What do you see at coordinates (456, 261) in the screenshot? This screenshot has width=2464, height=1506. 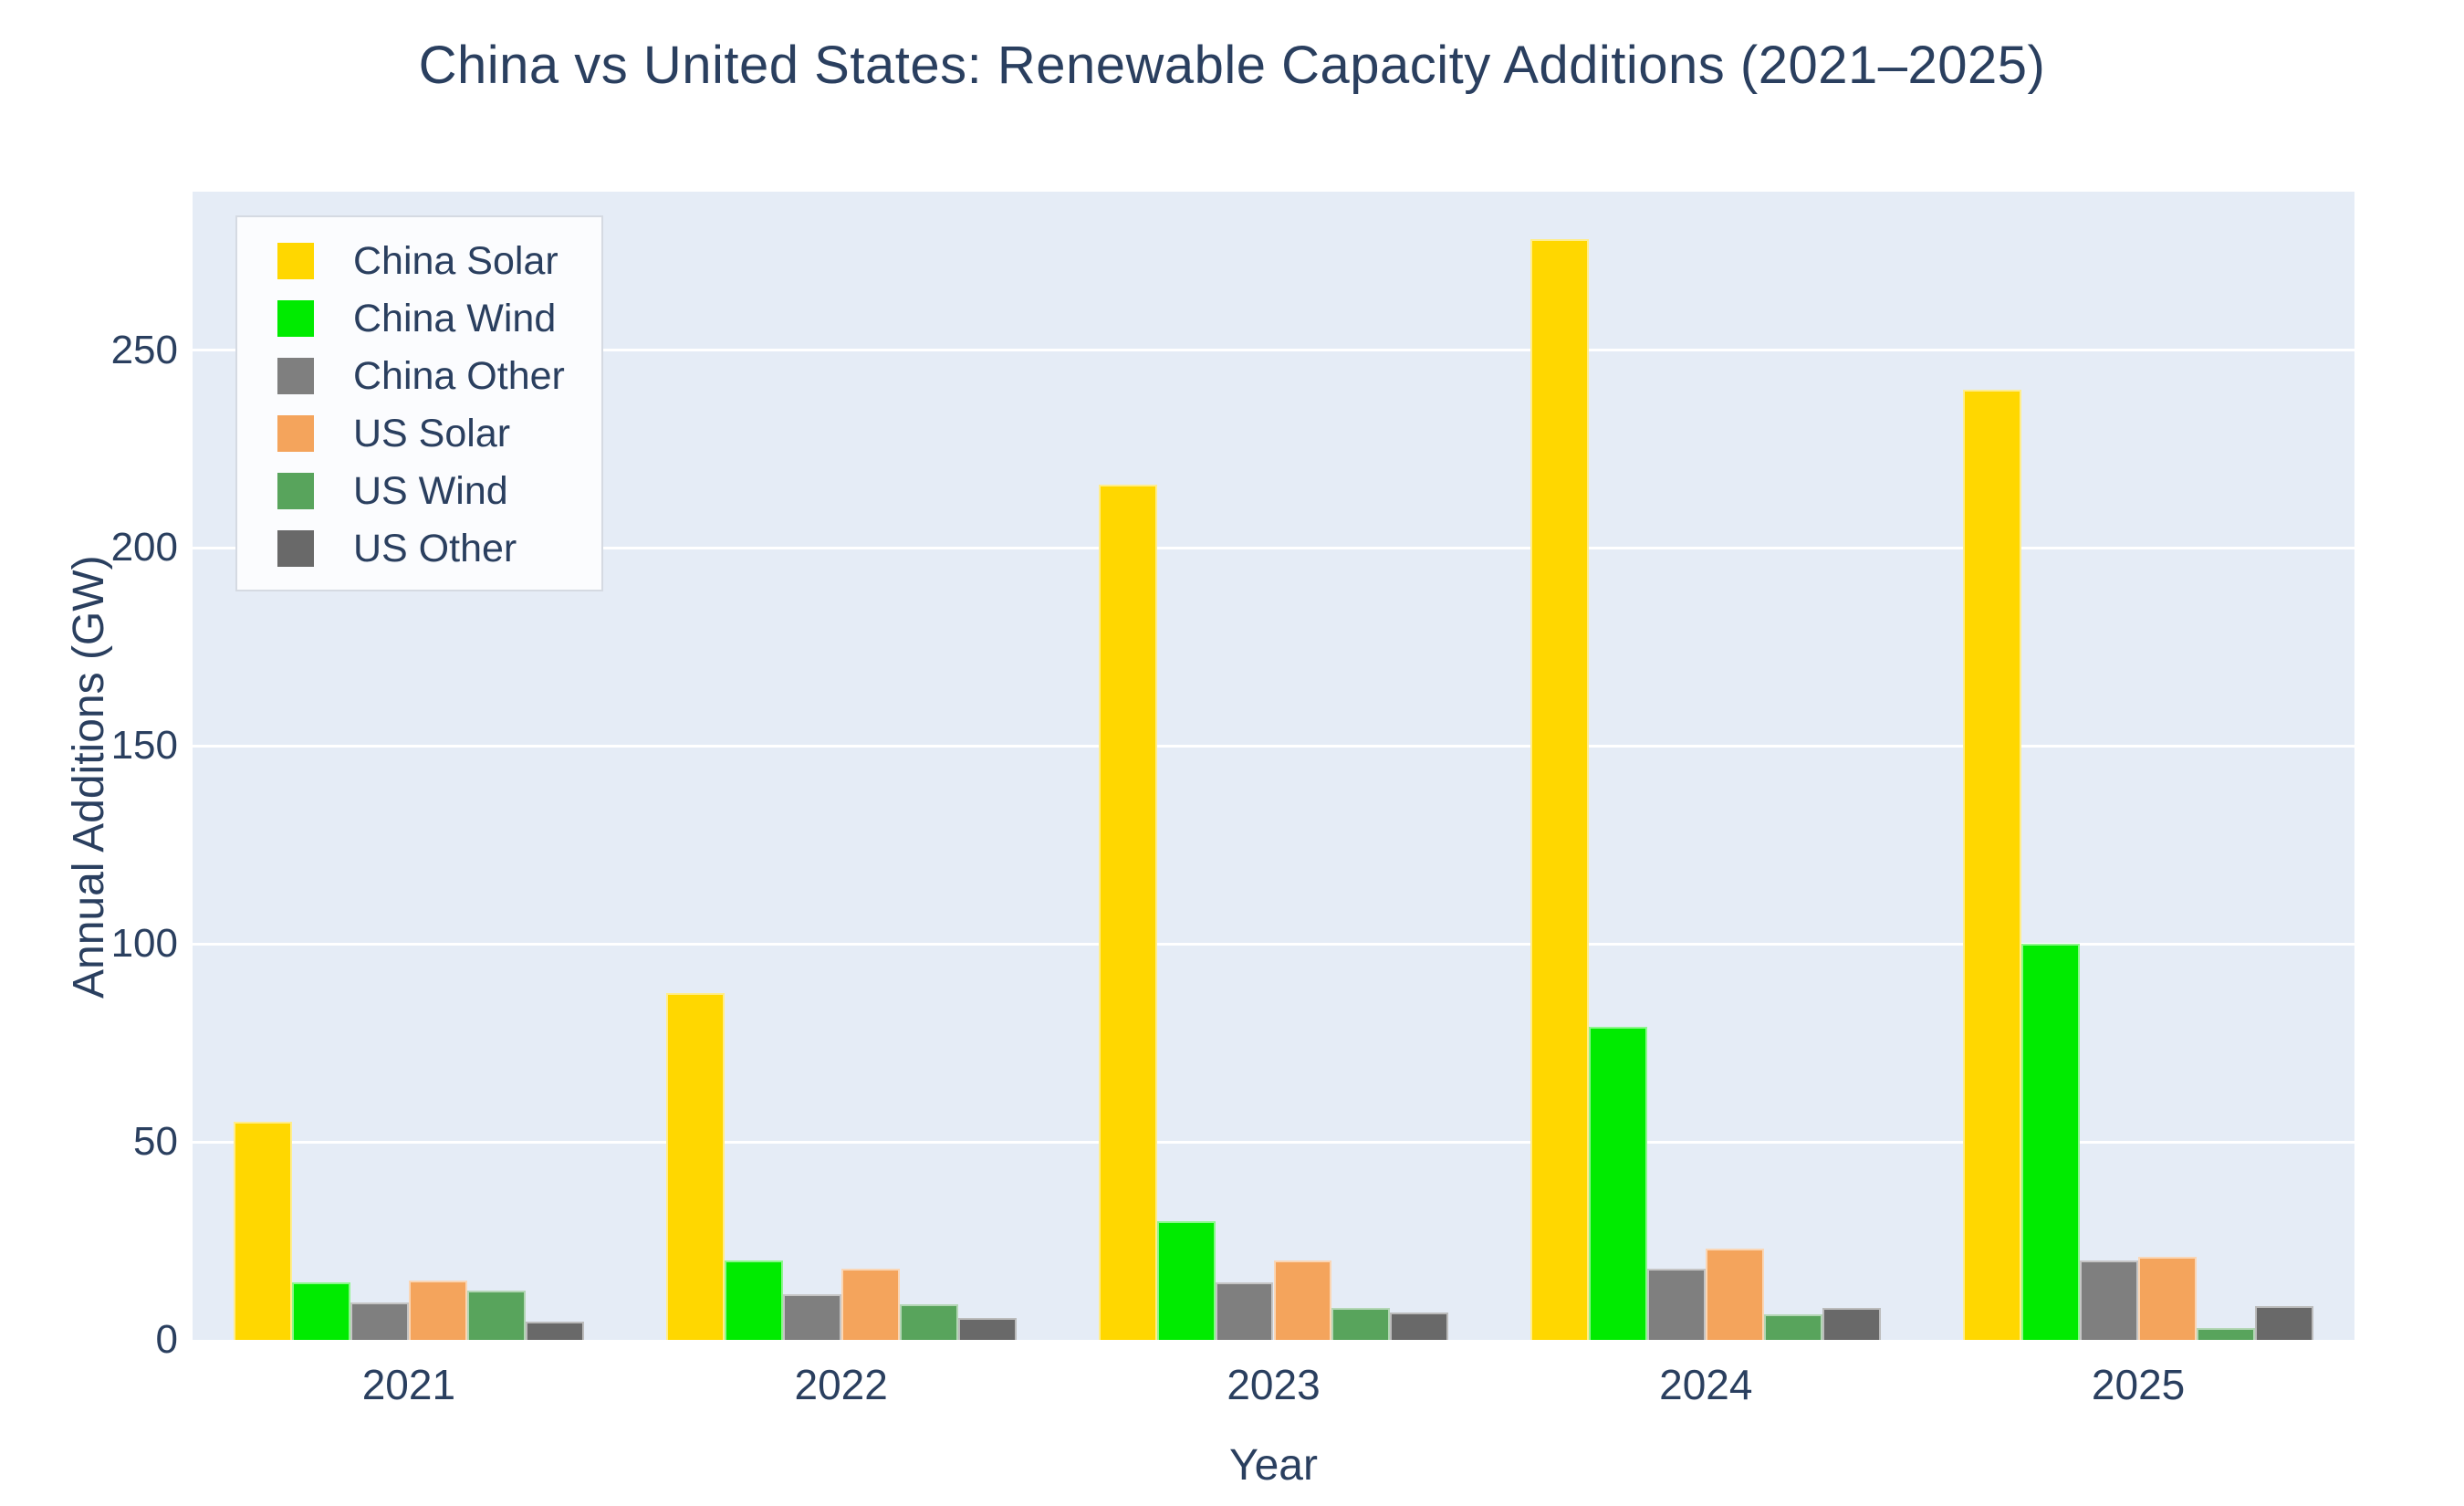 I see `legend-label-china-solar: China Solar` at bounding box center [456, 261].